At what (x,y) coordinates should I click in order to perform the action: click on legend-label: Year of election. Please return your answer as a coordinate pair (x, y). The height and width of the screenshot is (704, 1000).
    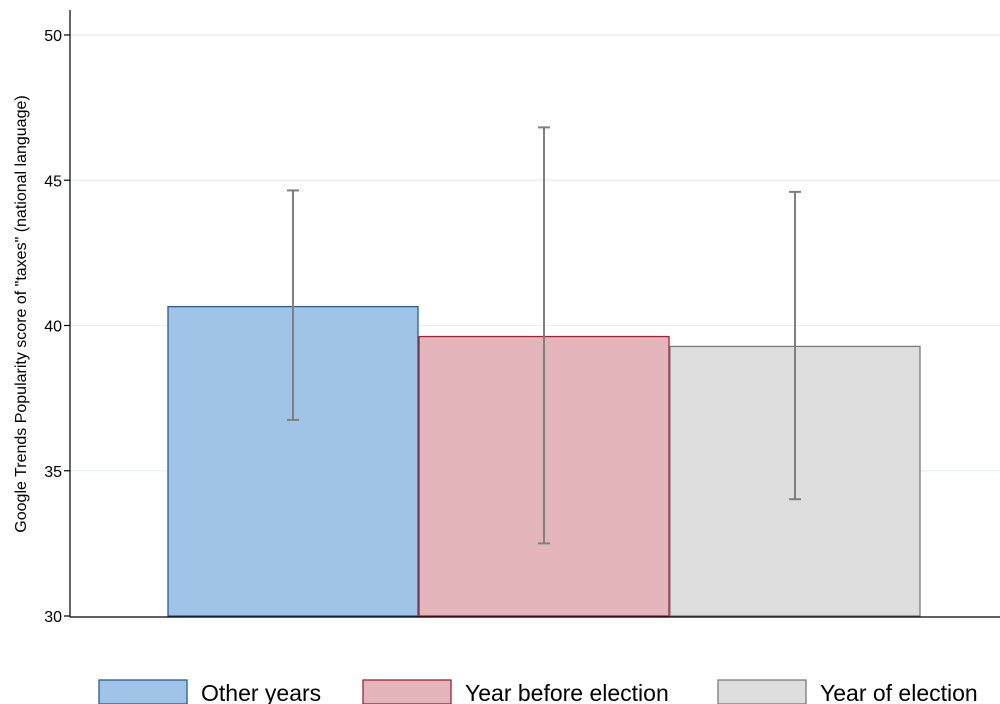
    Looking at the image, I should click on (899, 692).